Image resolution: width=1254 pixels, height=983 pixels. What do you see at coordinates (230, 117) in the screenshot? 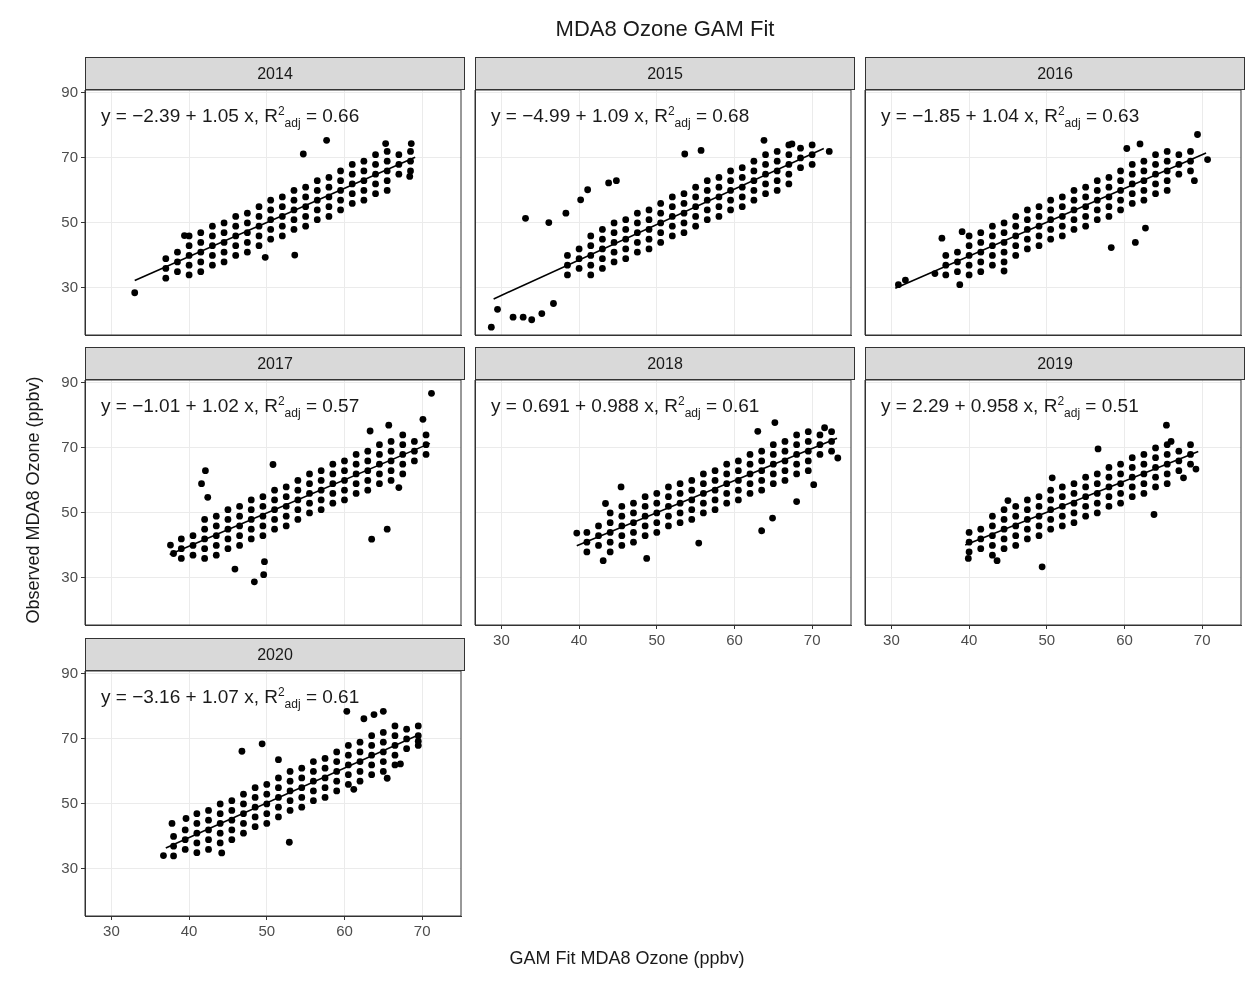
I see `annotation: y = −2.39 + 1.05 x, R$^{2}$$_{adj}$ = 0.66` at bounding box center [230, 117].